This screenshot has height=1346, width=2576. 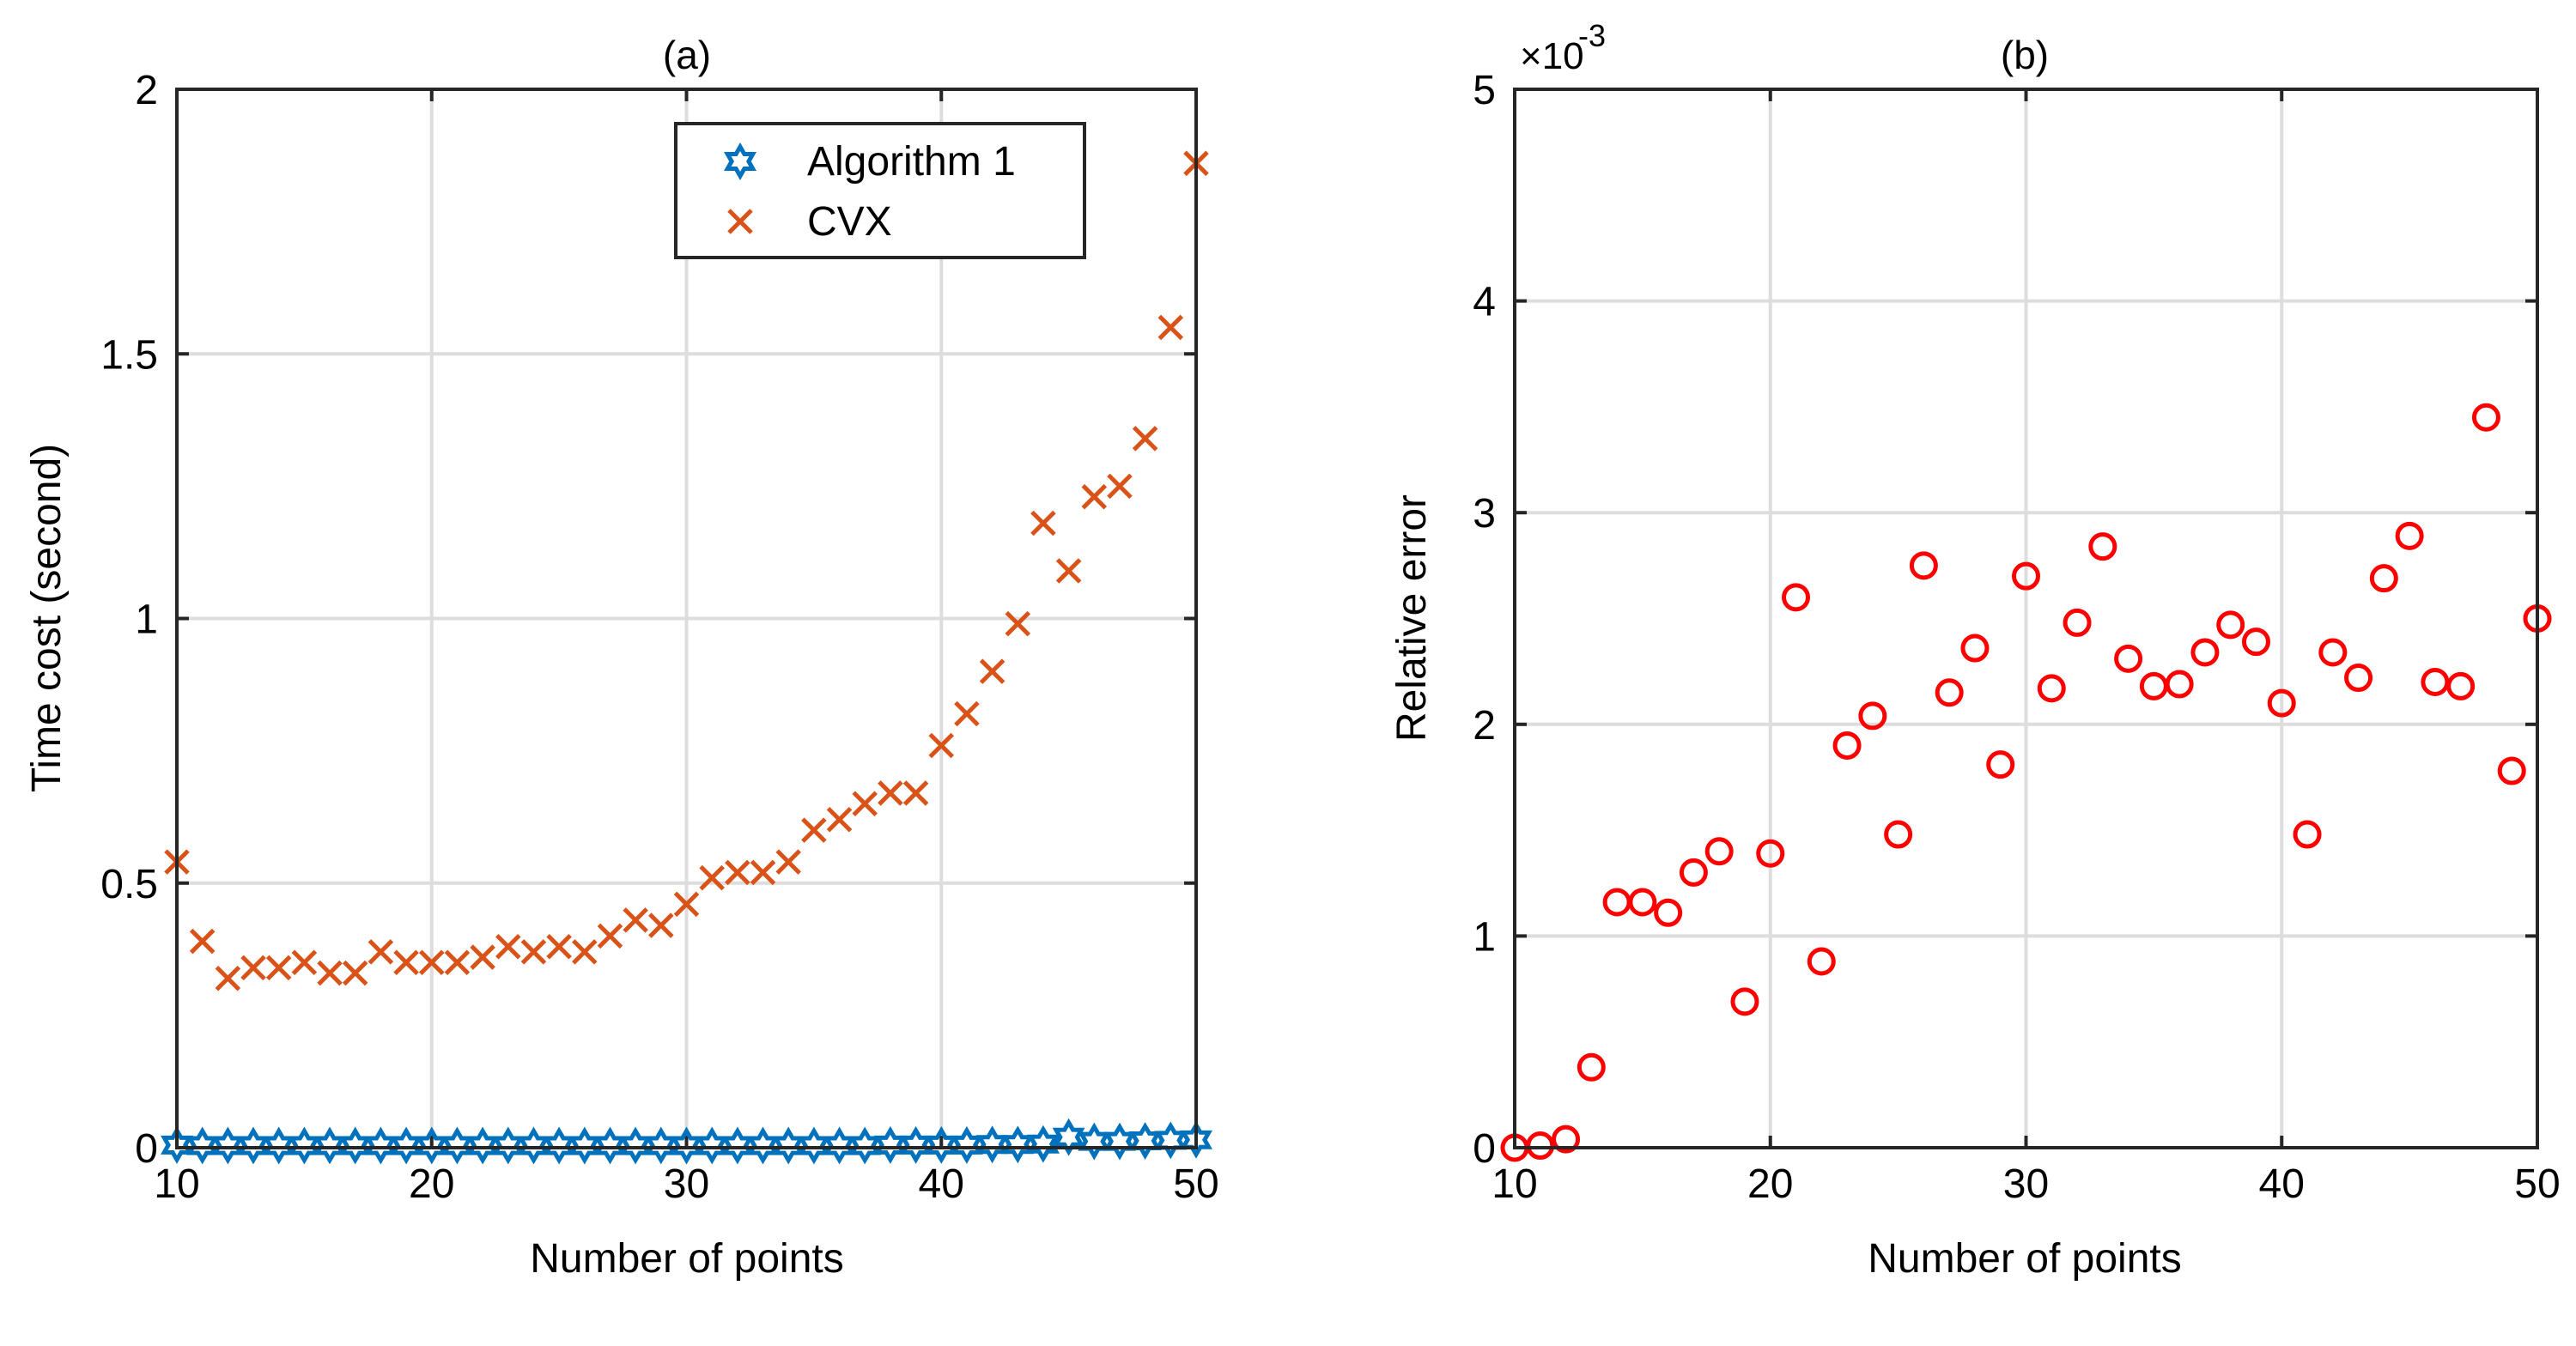 What do you see at coordinates (1484, 1149) in the screenshot?
I see `panel-b-ytick-label: 0` at bounding box center [1484, 1149].